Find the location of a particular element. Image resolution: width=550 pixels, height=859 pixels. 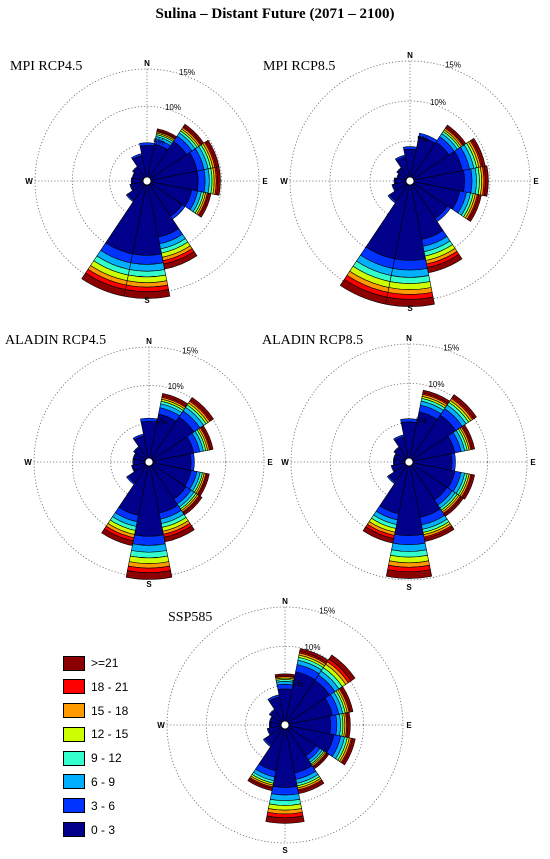

wind-rose-aladin-rcp45: 5% 10% 15% N E S W is located at coordinates (148, 463).